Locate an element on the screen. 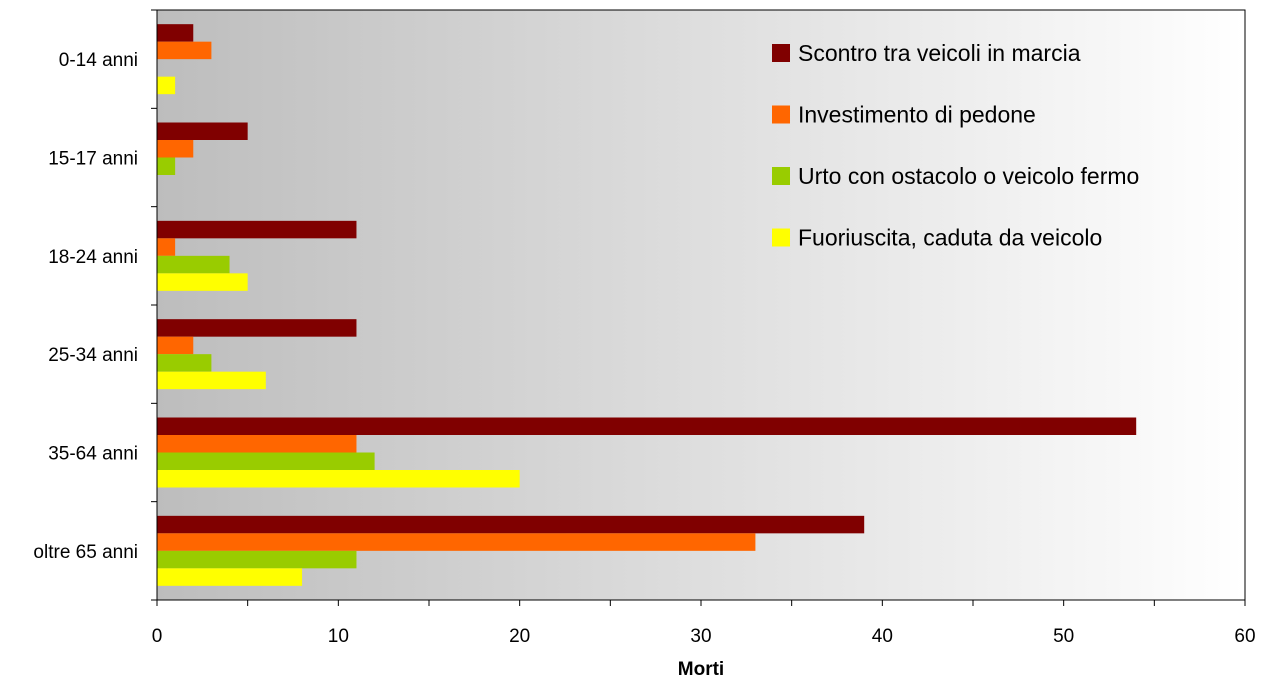 The height and width of the screenshot is (693, 1268). legend-label: Fuoriuscita, caduta da veicolo is located at coordinates (950, 238).